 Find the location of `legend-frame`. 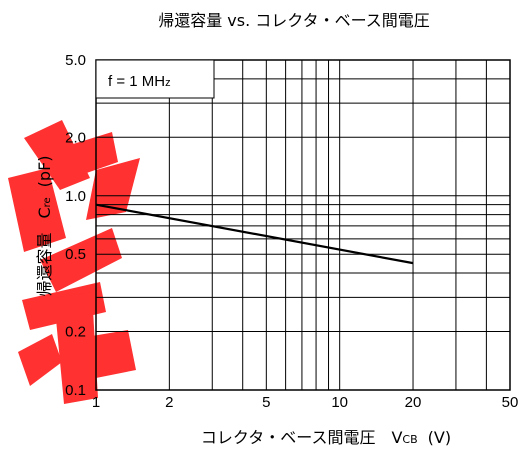

legend-frame is located at coordinates (155, 79).